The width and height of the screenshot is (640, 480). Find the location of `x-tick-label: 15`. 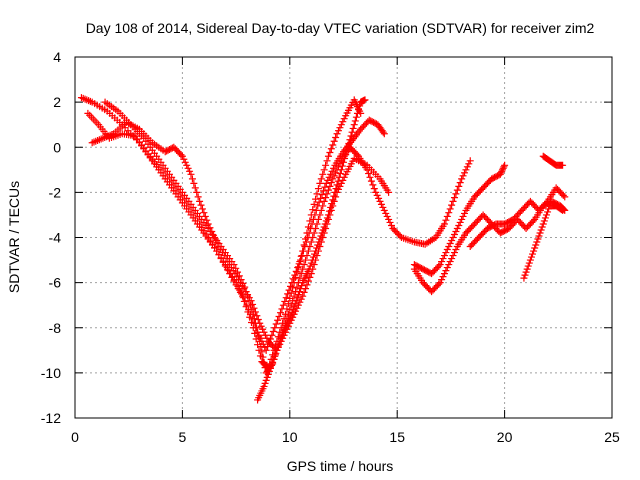

x-tick-label: 15 is located at coordinates (397, 437).